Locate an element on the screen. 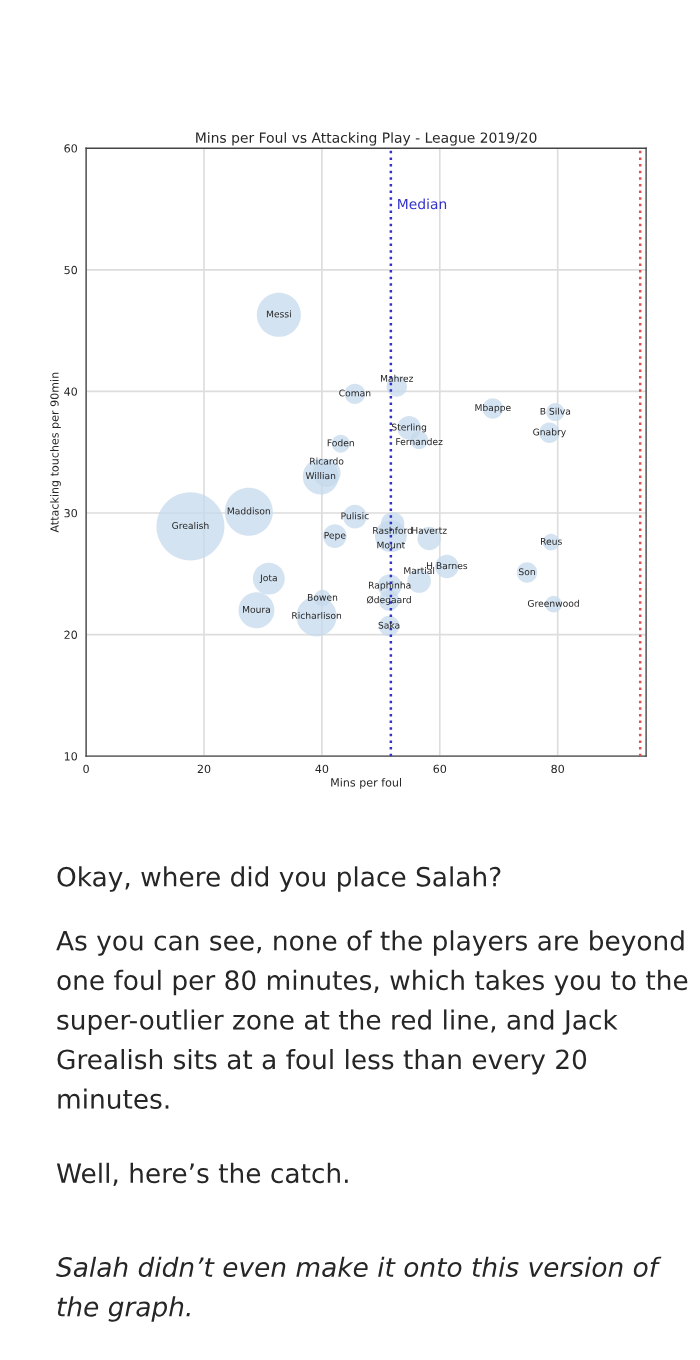  text: Salah didn’t even make it onto this version of the graph. is located at coordinates (359, 1289).